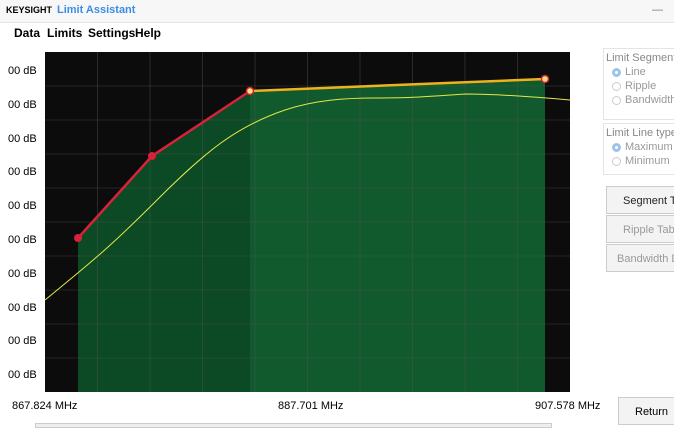  What do you see at coordinates (640, 58) in the screenshot?
I see `group-label: Limit Segment` at bounding box center [640, 58].